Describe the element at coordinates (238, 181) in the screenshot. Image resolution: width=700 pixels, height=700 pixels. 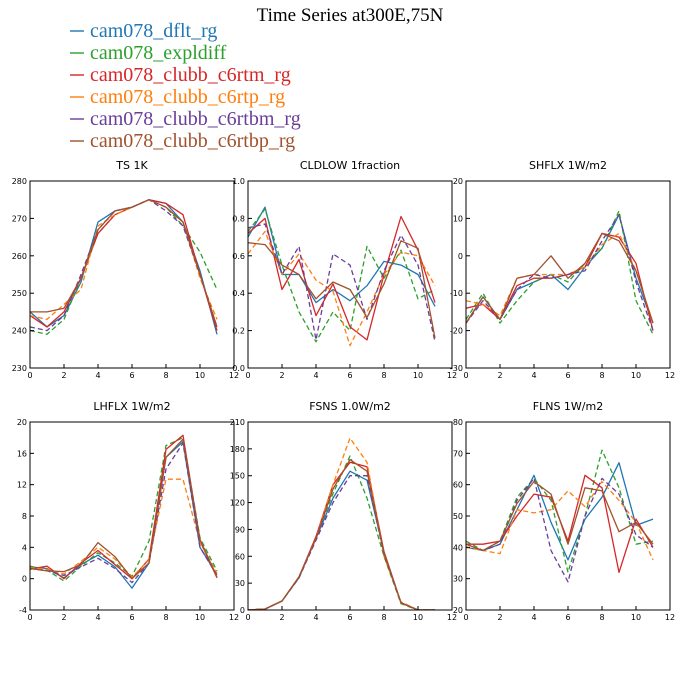
I see `y-tick-label: 1.0` at that location.